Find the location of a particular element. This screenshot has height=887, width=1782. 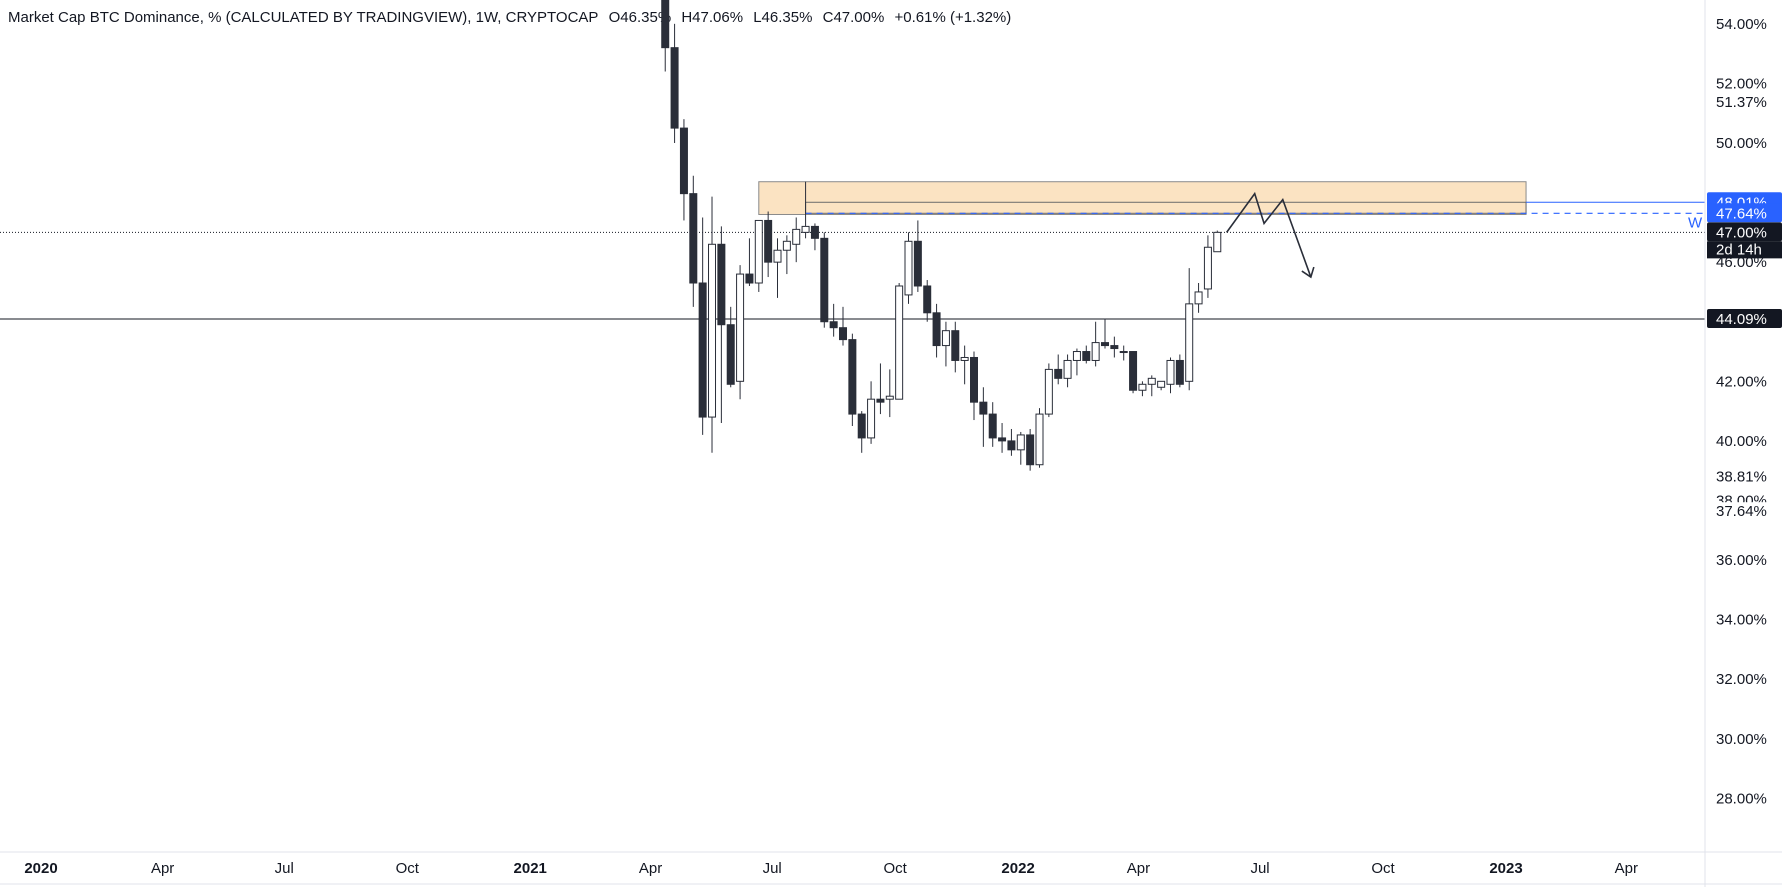

price-label: 51.37% is located at coordinates (1741, 102).